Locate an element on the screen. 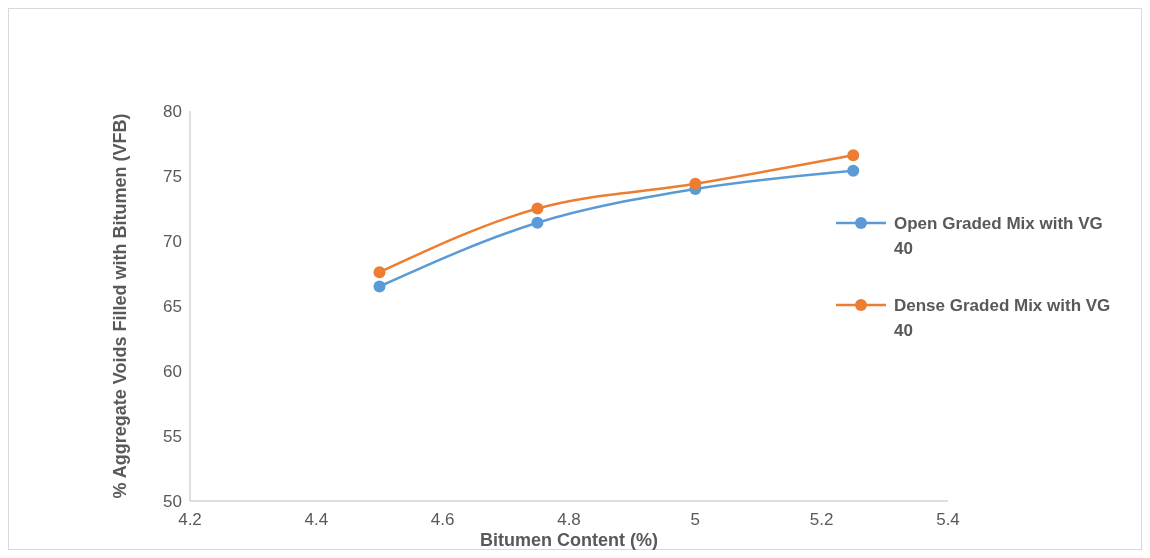 The width and height of the screenshot is (1150, 558). x-tick-label: 4.2 is located at coordinates (190, 519).